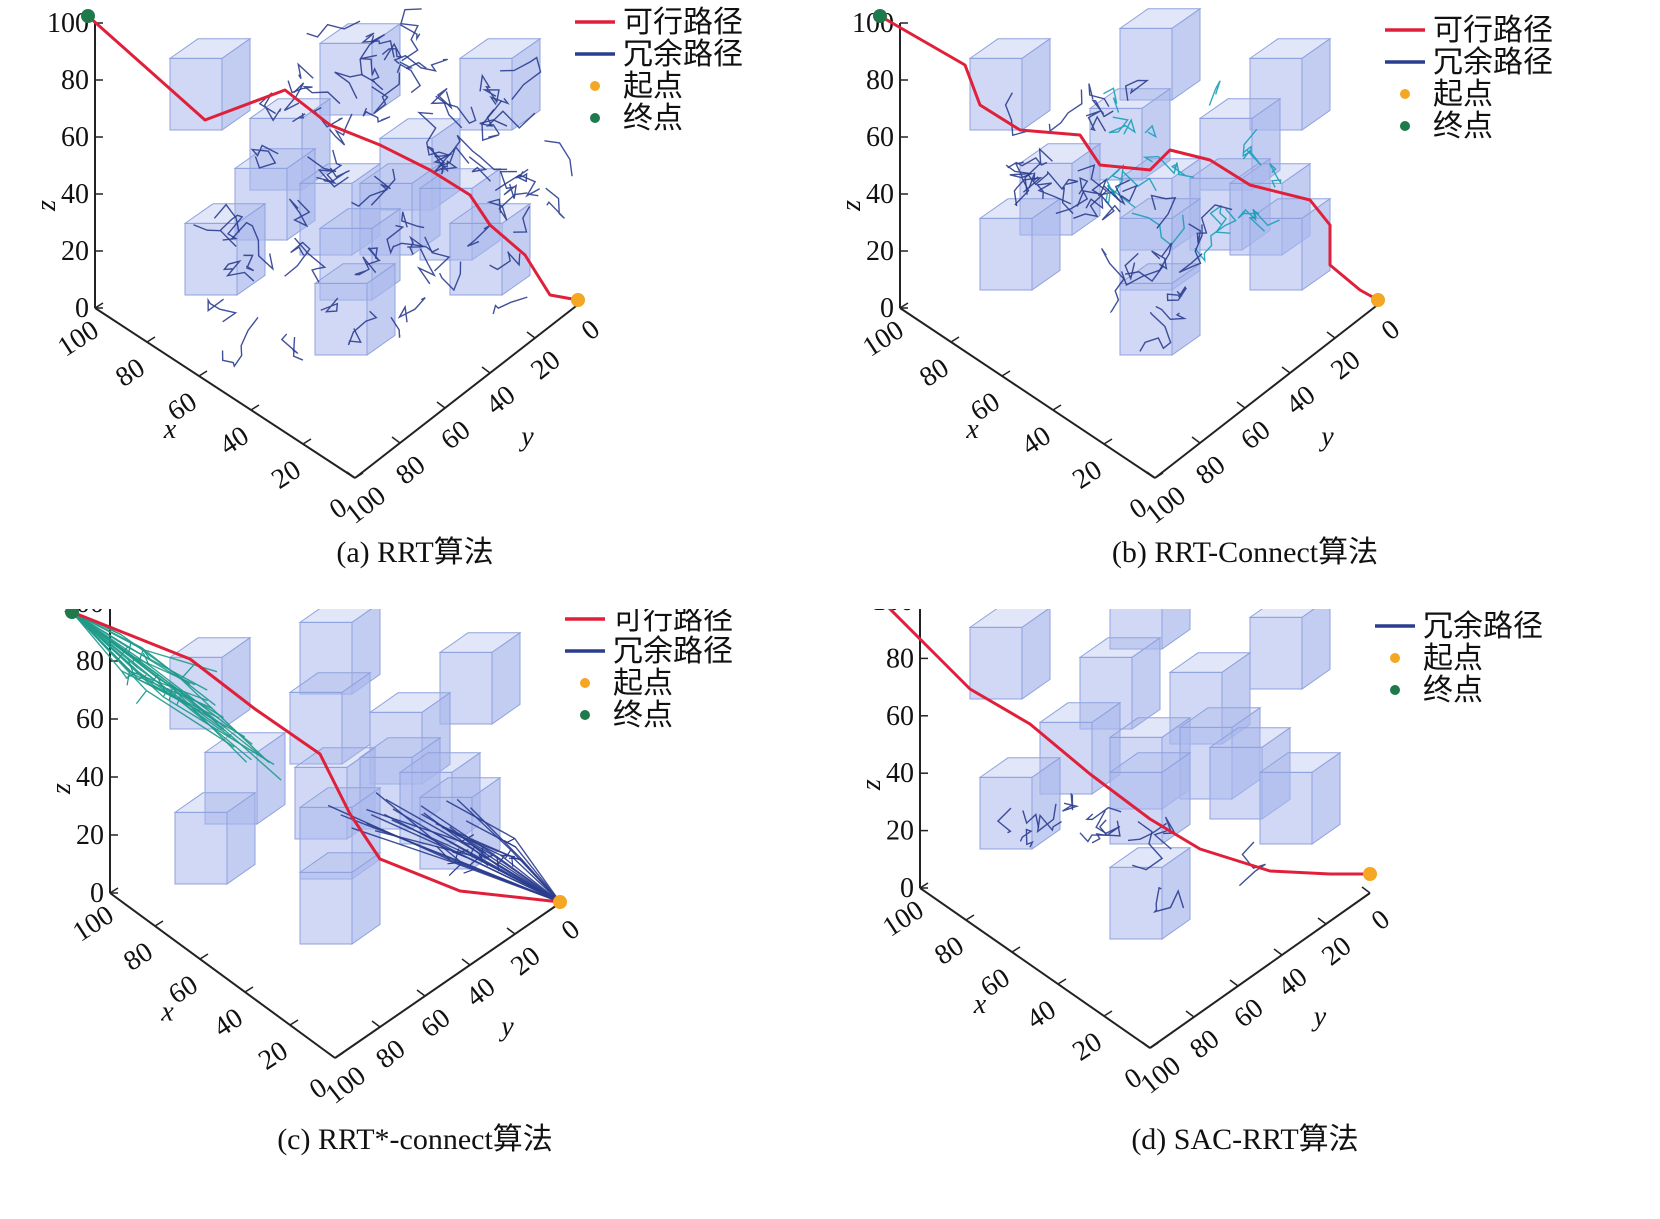  Describe the element at coordinates (1345, 365) in the screenshot. I see `y-tick-label: 20` at that location.